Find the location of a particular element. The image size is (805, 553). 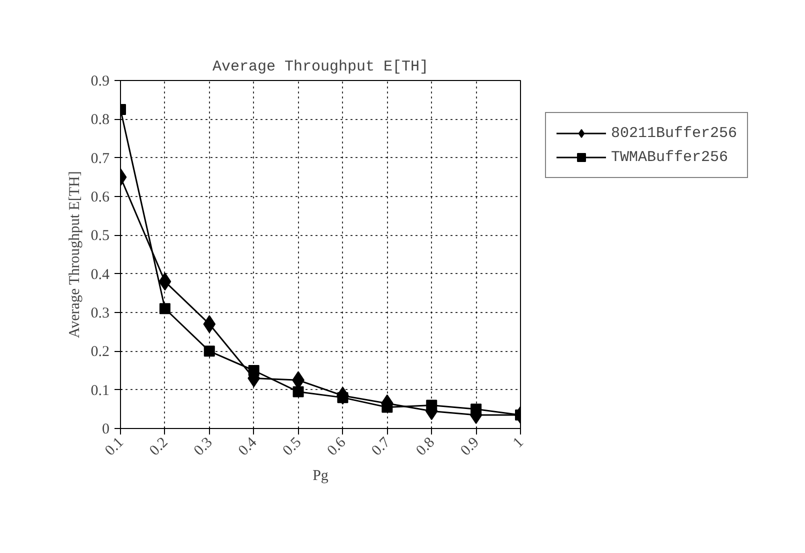

y-tick-label: 0.3 is located at coordinates (100, 314).